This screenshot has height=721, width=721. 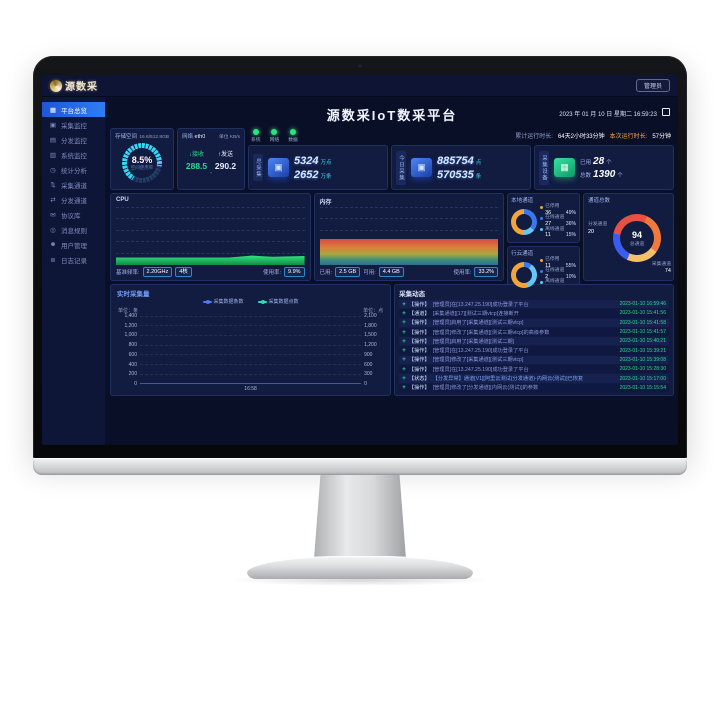 I want to click on today-points-unit: 点, so click(x=478, y=162).